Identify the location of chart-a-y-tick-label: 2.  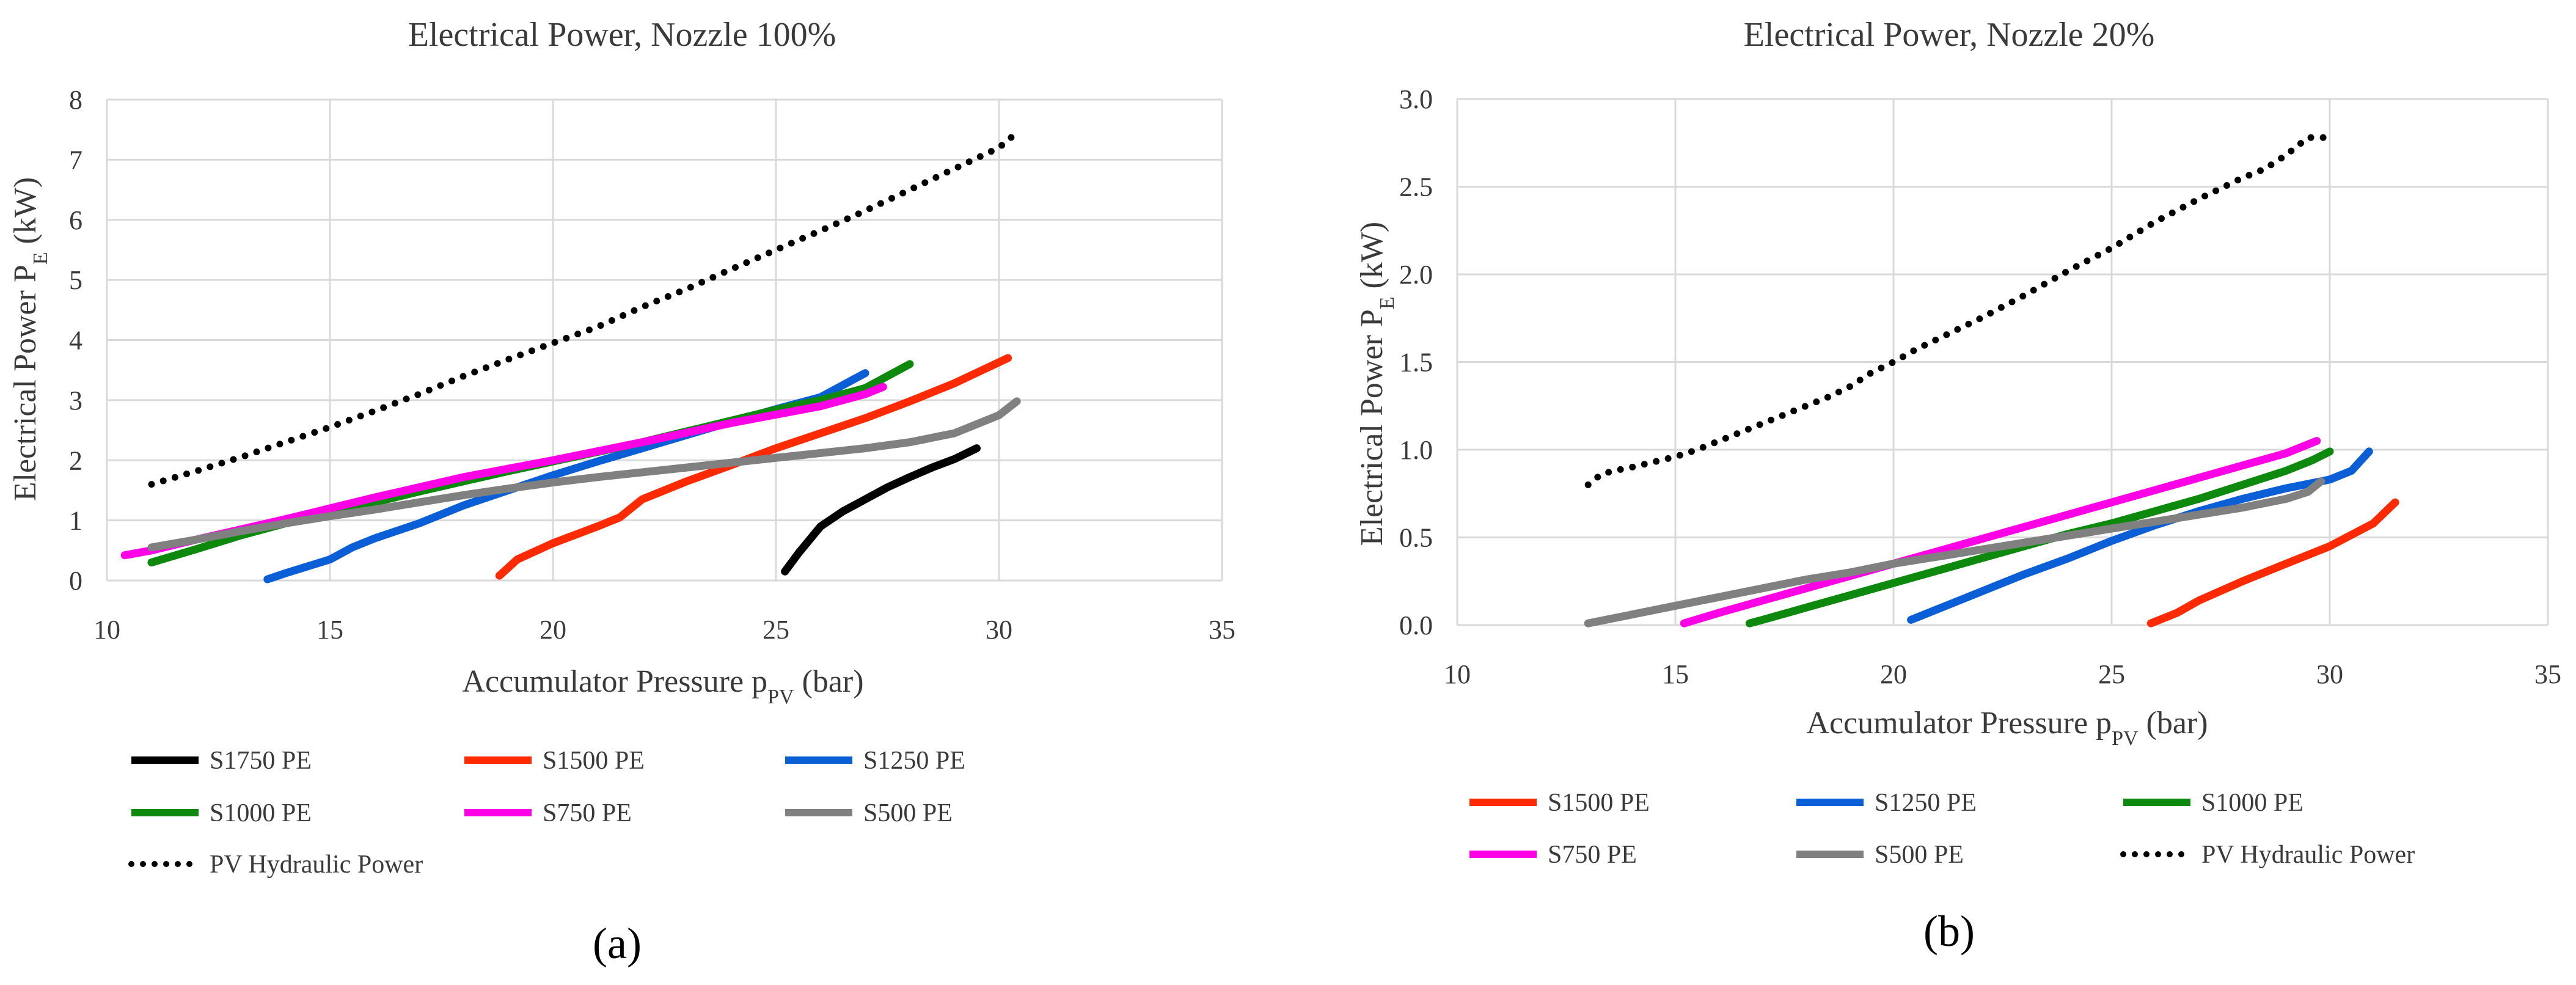
(75, 460).